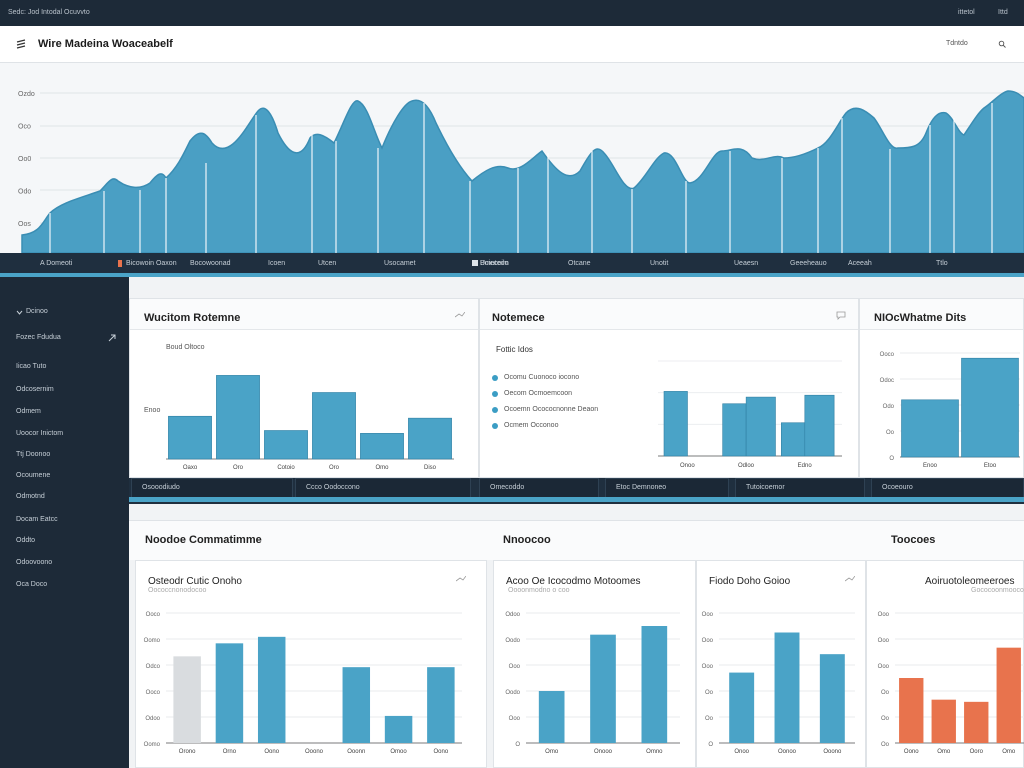  I want to click on legend-item: Boiecoim, so click(494, 263).